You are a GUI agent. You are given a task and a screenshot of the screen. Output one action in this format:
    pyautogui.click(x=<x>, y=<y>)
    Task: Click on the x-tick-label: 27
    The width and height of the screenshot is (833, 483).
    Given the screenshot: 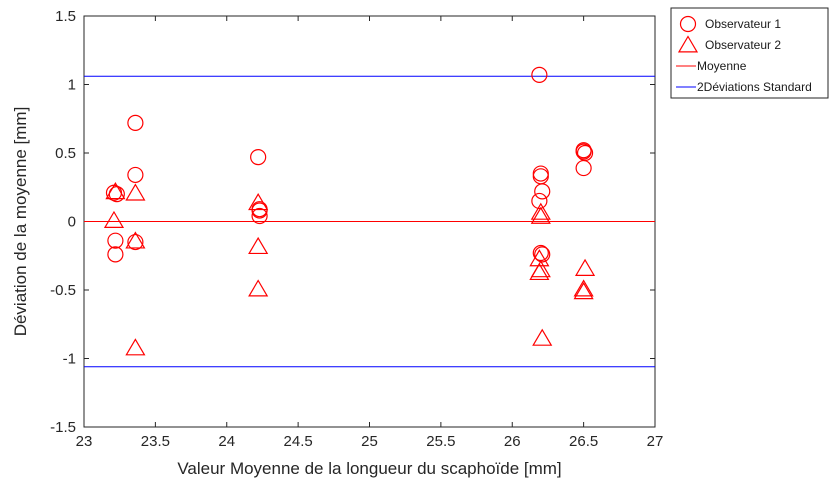 What is the action you would take?
    pyautogui.click(x=655, y=441)
    